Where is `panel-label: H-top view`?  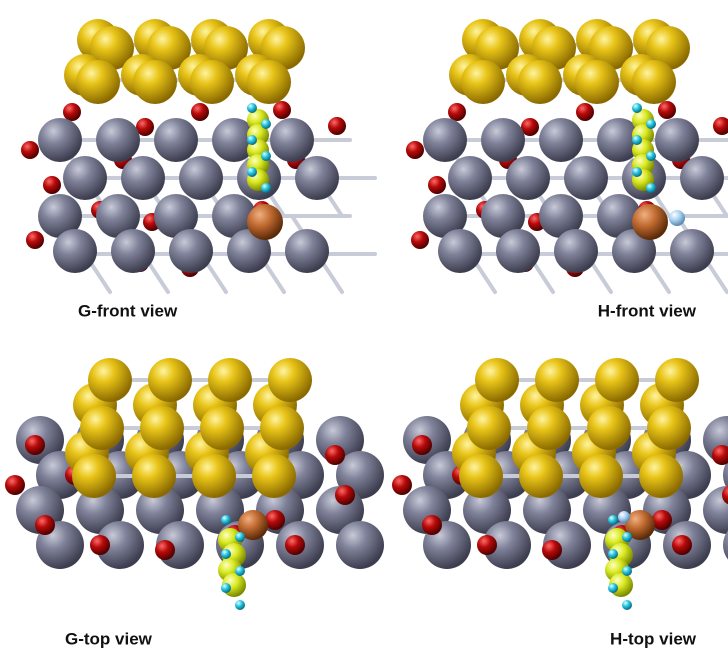 panel-label: H-top view is located at coordinates (653, 638).